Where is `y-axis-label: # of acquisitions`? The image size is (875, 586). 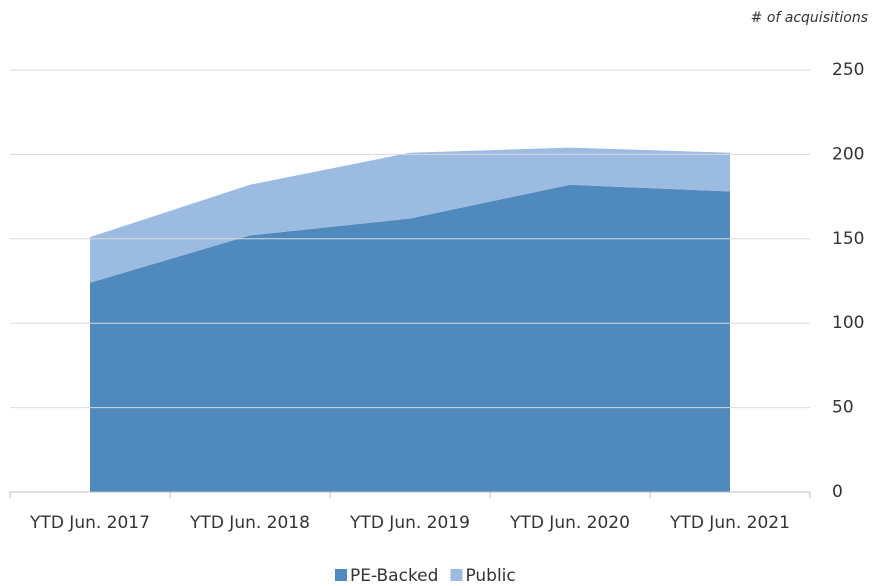
y-axis-label: # of acquisitions is located at coordinates (809, 18).